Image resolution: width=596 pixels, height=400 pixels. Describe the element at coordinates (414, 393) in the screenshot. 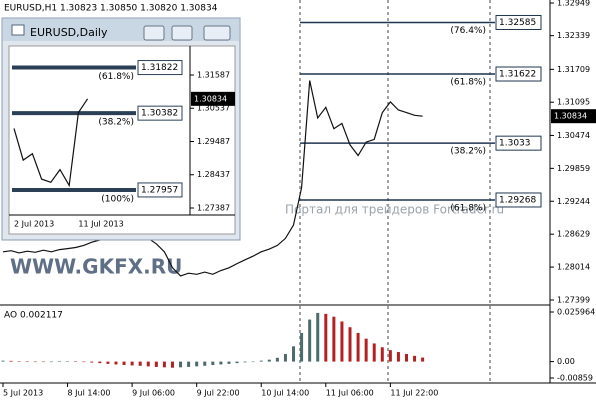

I see `x-tick-label: 11 Jul 22:00` at that location.